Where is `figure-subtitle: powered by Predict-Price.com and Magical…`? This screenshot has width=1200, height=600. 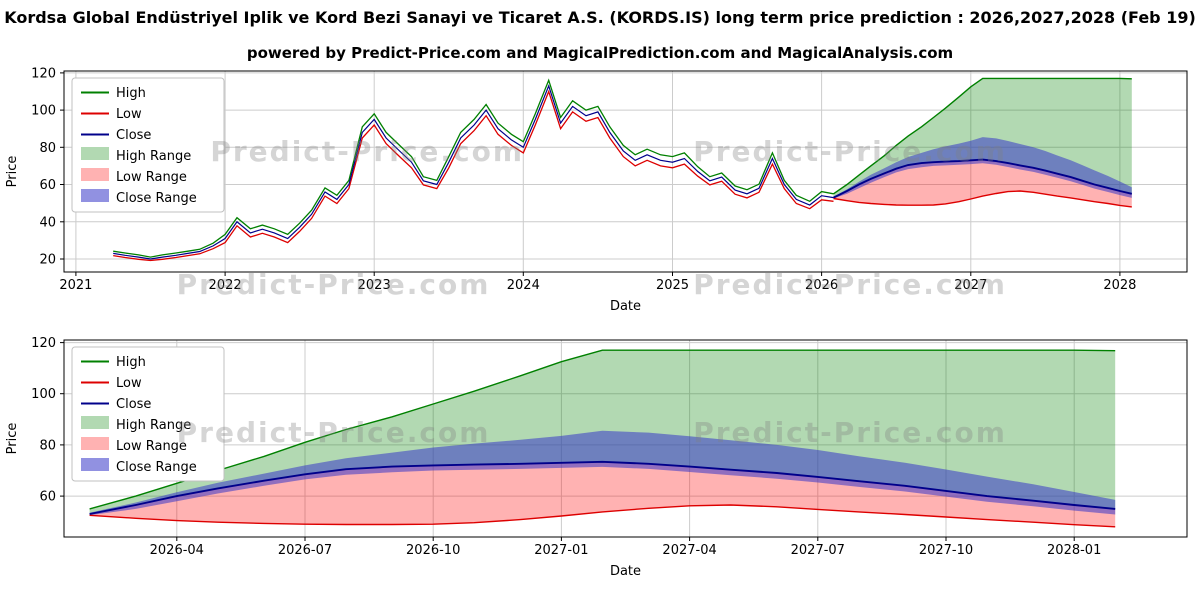 figure-subtitle: powered by Predict-Price.com and Magical… is located at coordinates (600, 53).